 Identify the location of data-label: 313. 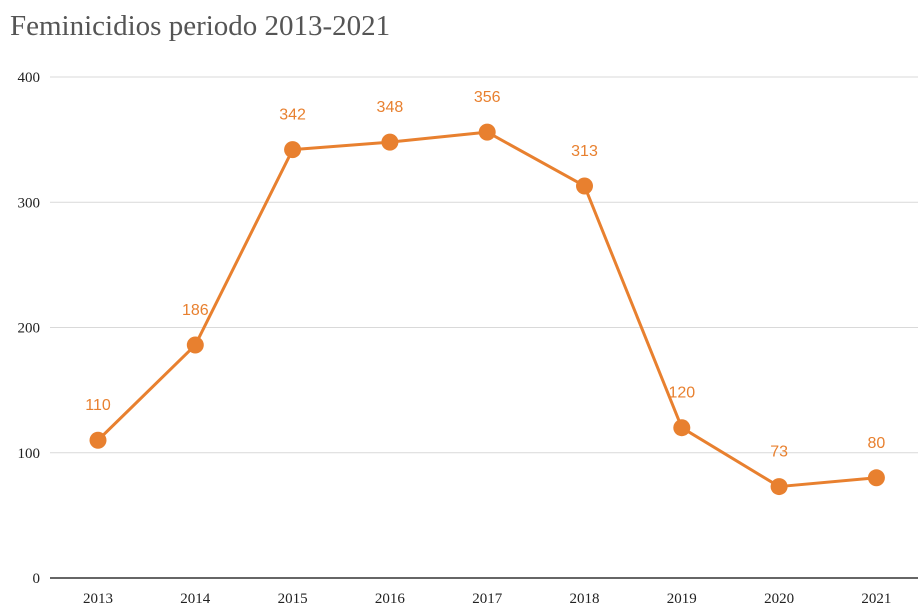
(584, 151).